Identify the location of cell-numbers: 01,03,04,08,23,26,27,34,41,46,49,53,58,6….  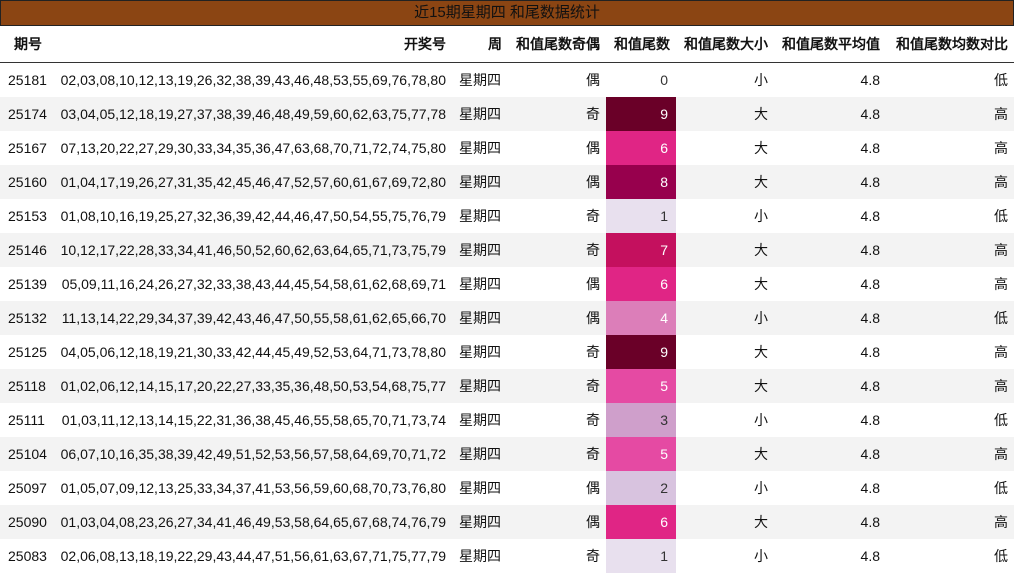
(254, 522).